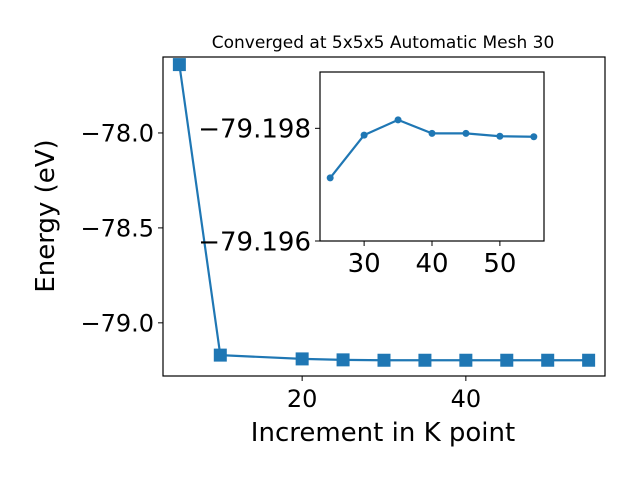 This screenshot has height=480, width=640. Describe the element at coordinates (117, 229) in the screenshot. I see `main-y-tick-label: −78.5` at that location.